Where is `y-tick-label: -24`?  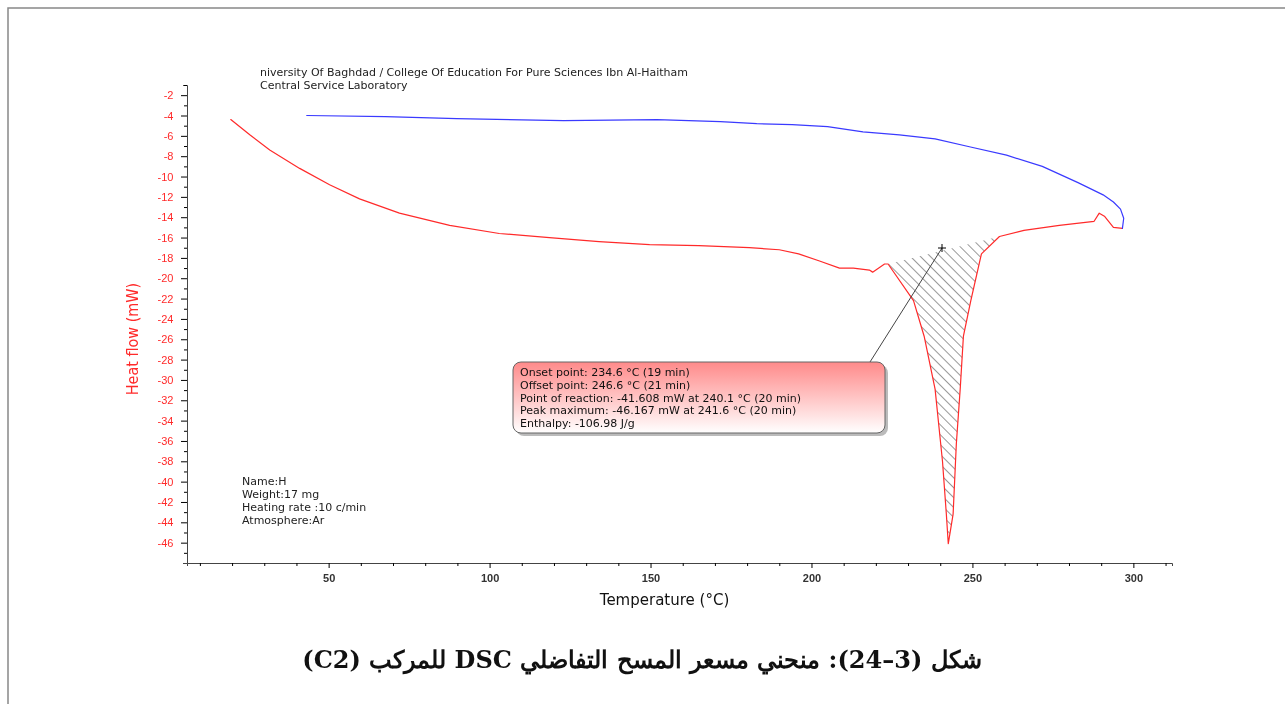
y-tick-label: -24 is located at coordinates (165, 318).